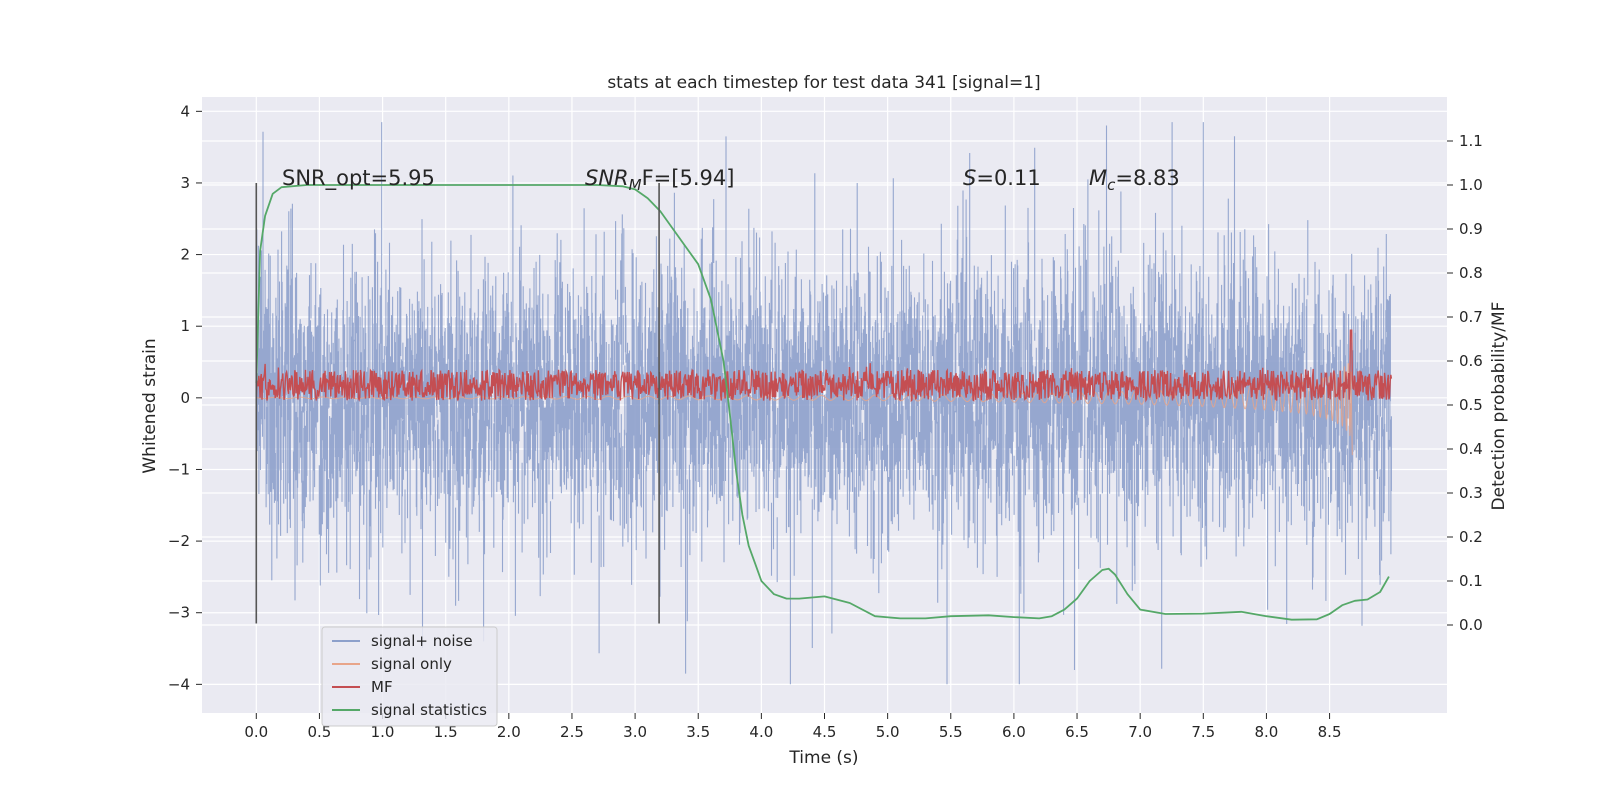 This screenshot has height=800, width=1600. I want to click on mc-subscript: c, so click(1111, 185).